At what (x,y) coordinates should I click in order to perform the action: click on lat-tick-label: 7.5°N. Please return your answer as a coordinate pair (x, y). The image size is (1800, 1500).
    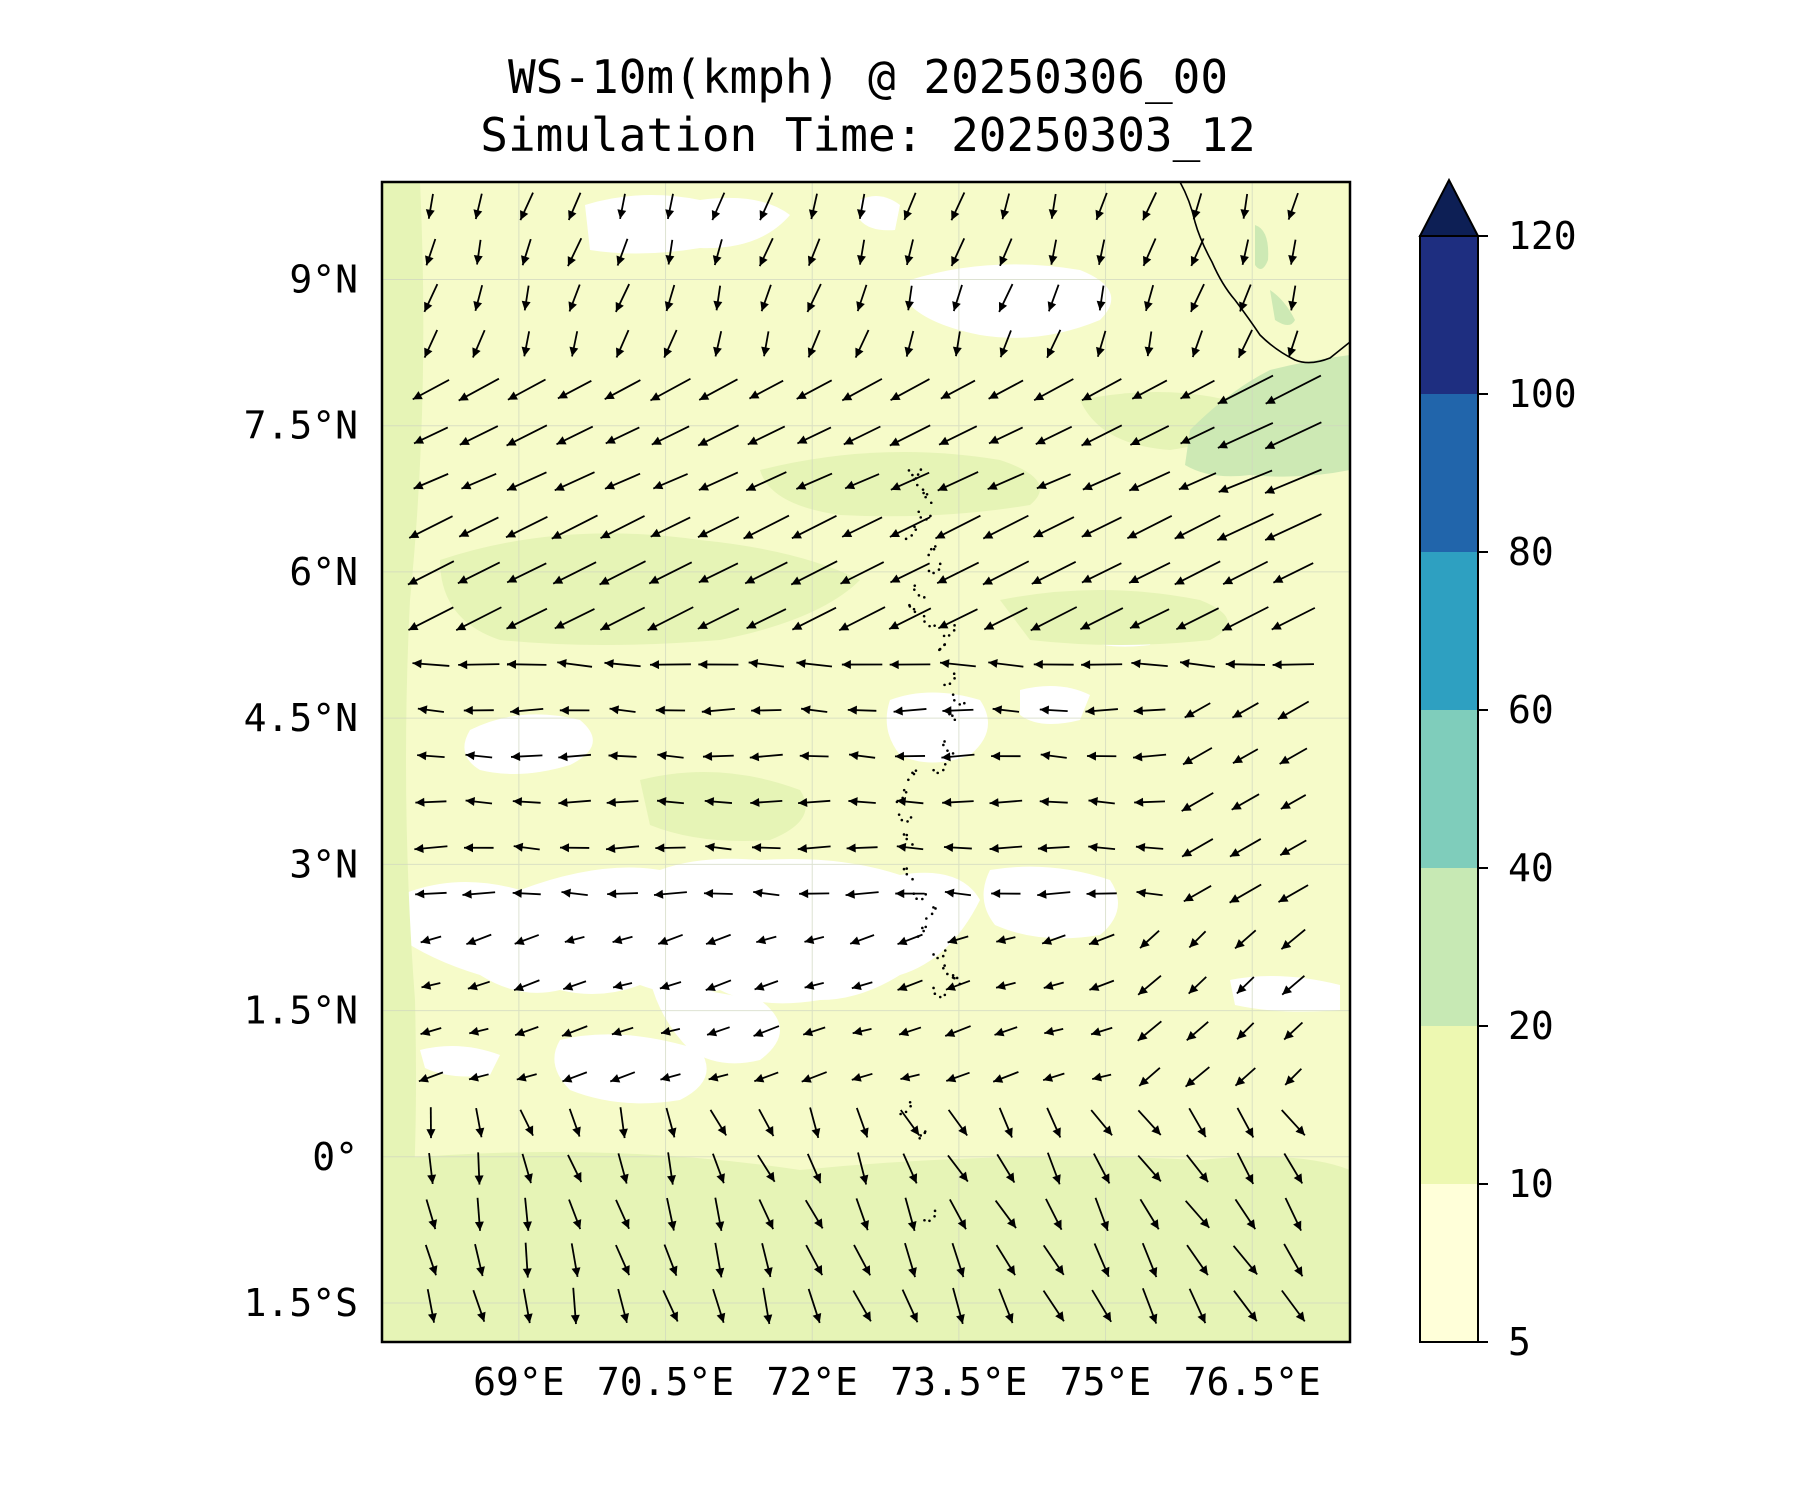
    Looking at the image, I should click on (301, 426).